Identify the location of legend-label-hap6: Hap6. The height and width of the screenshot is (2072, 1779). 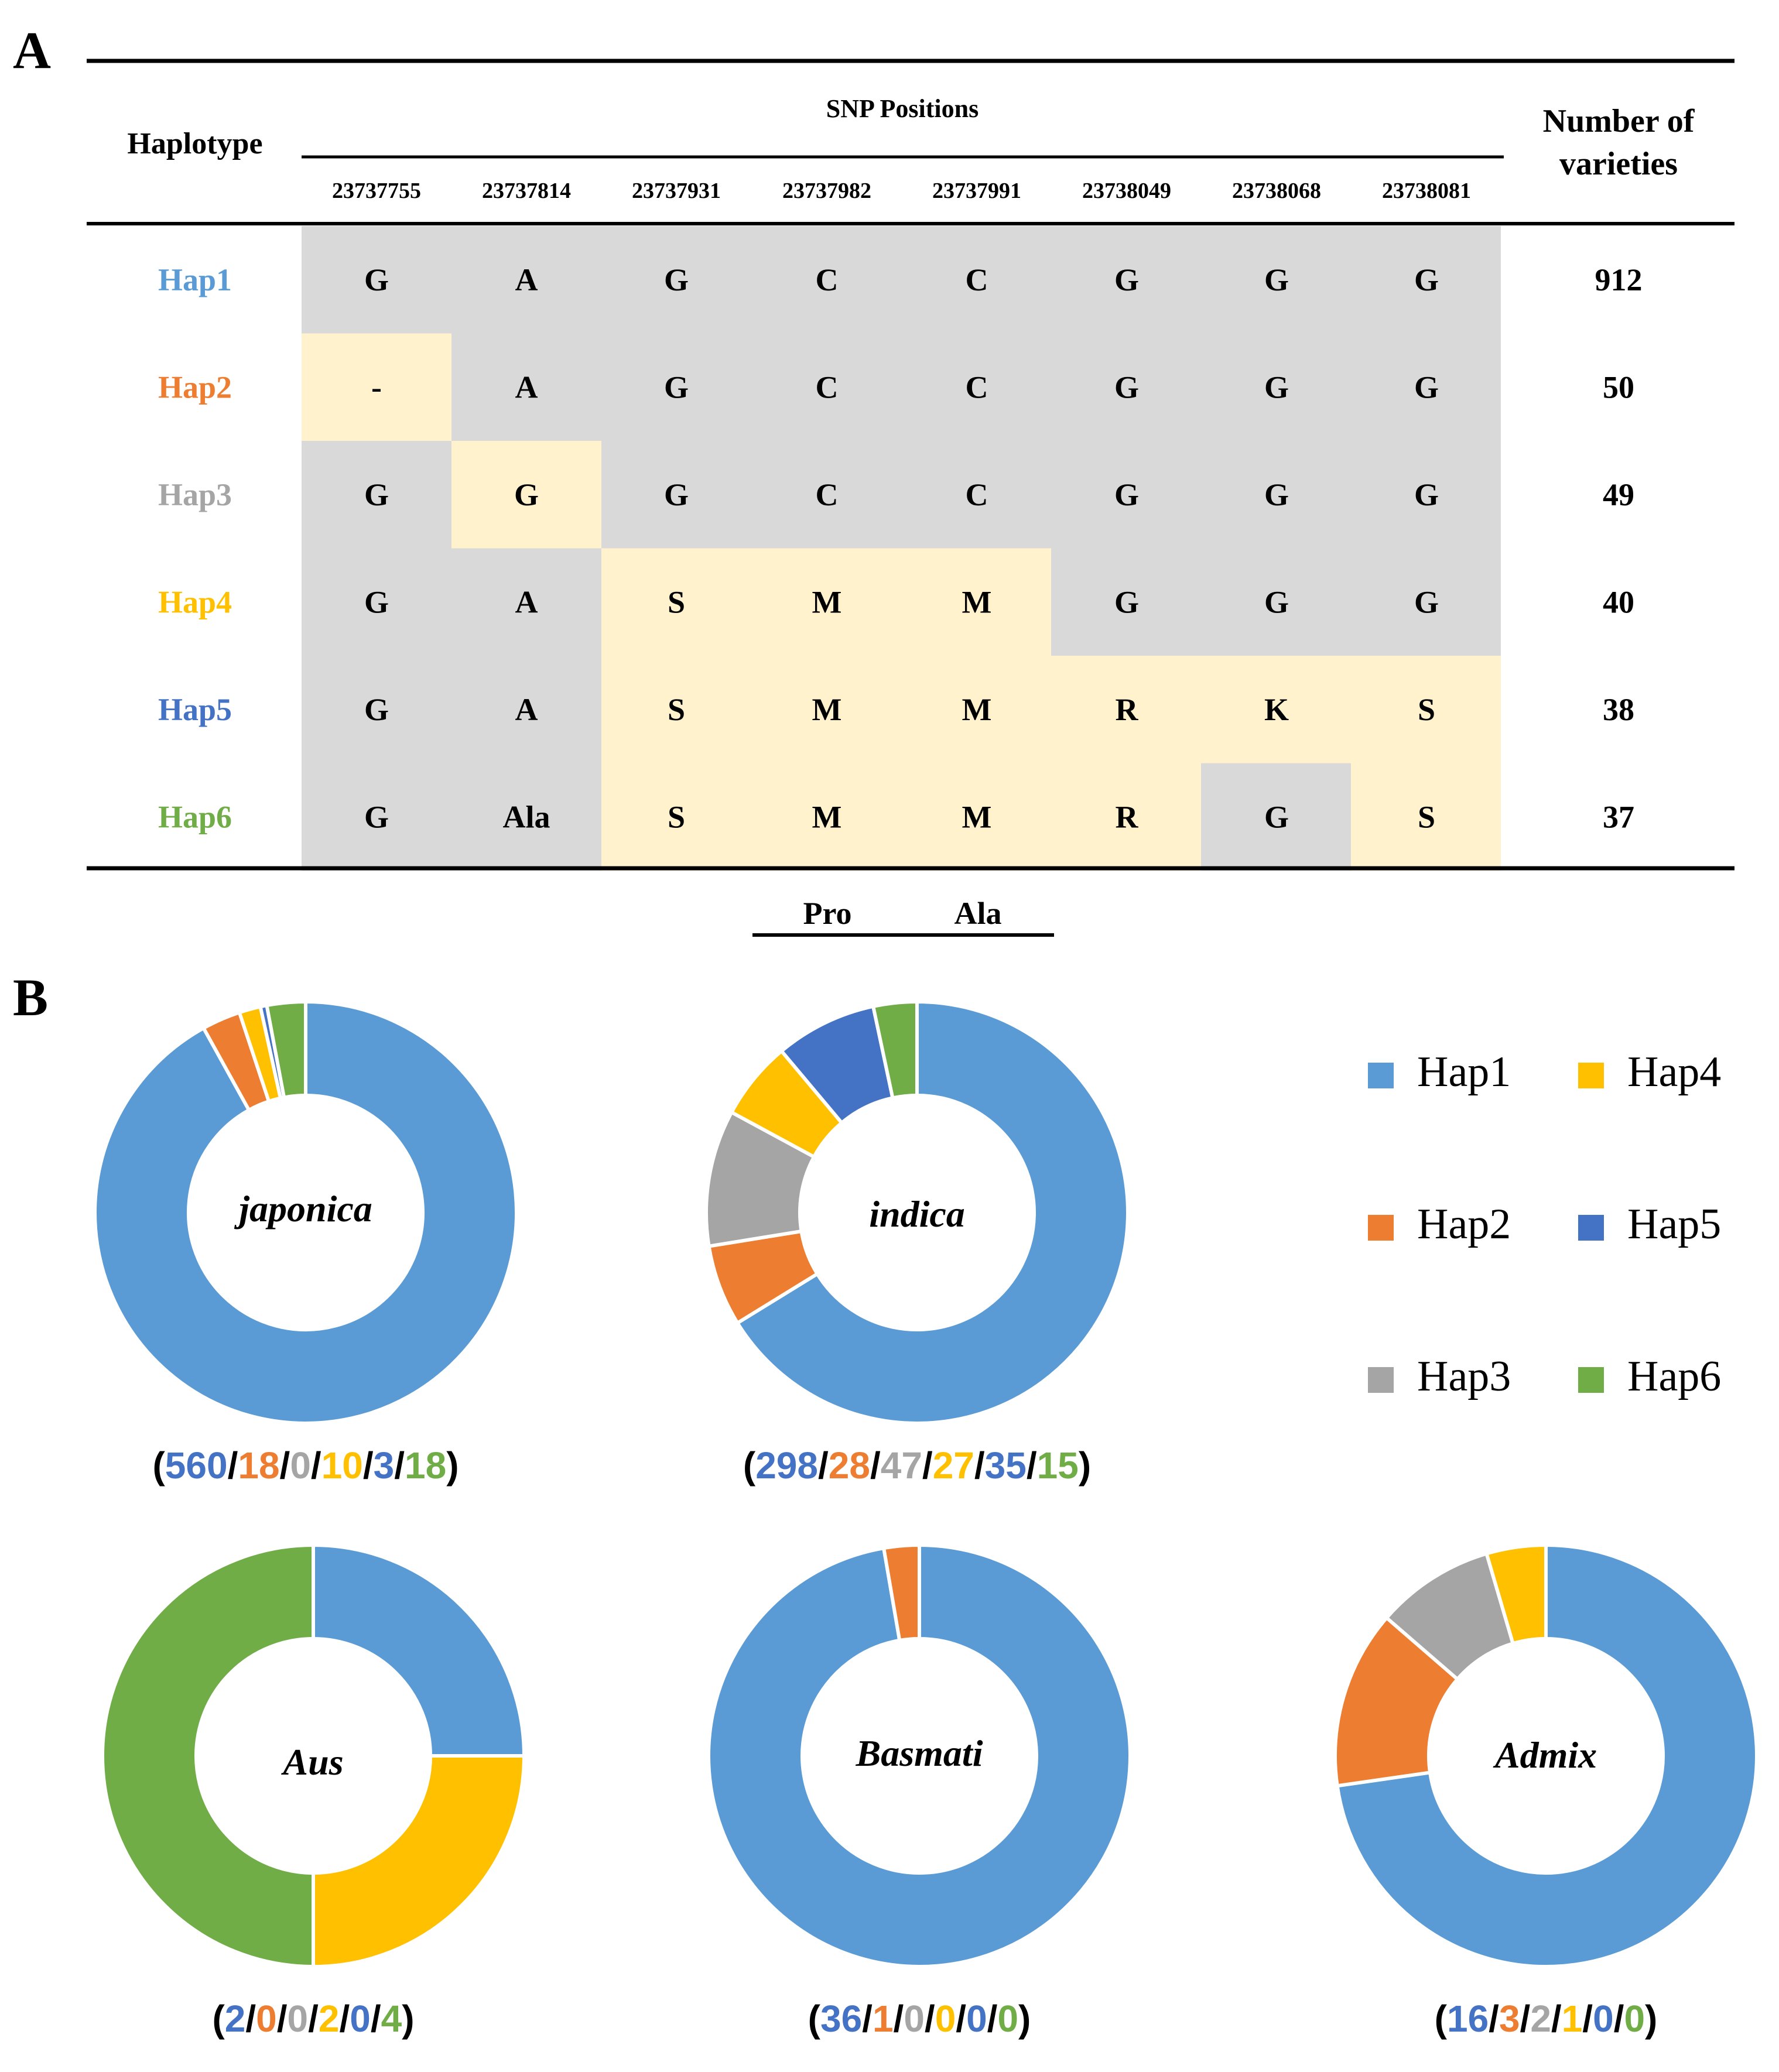
(1674, 1376).